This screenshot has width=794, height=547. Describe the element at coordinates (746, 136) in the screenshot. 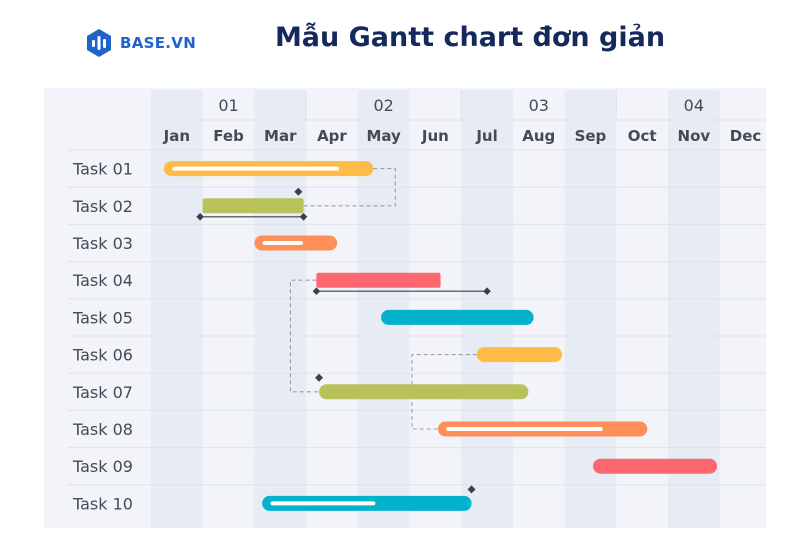

I see `month-label: Dec` at that location.